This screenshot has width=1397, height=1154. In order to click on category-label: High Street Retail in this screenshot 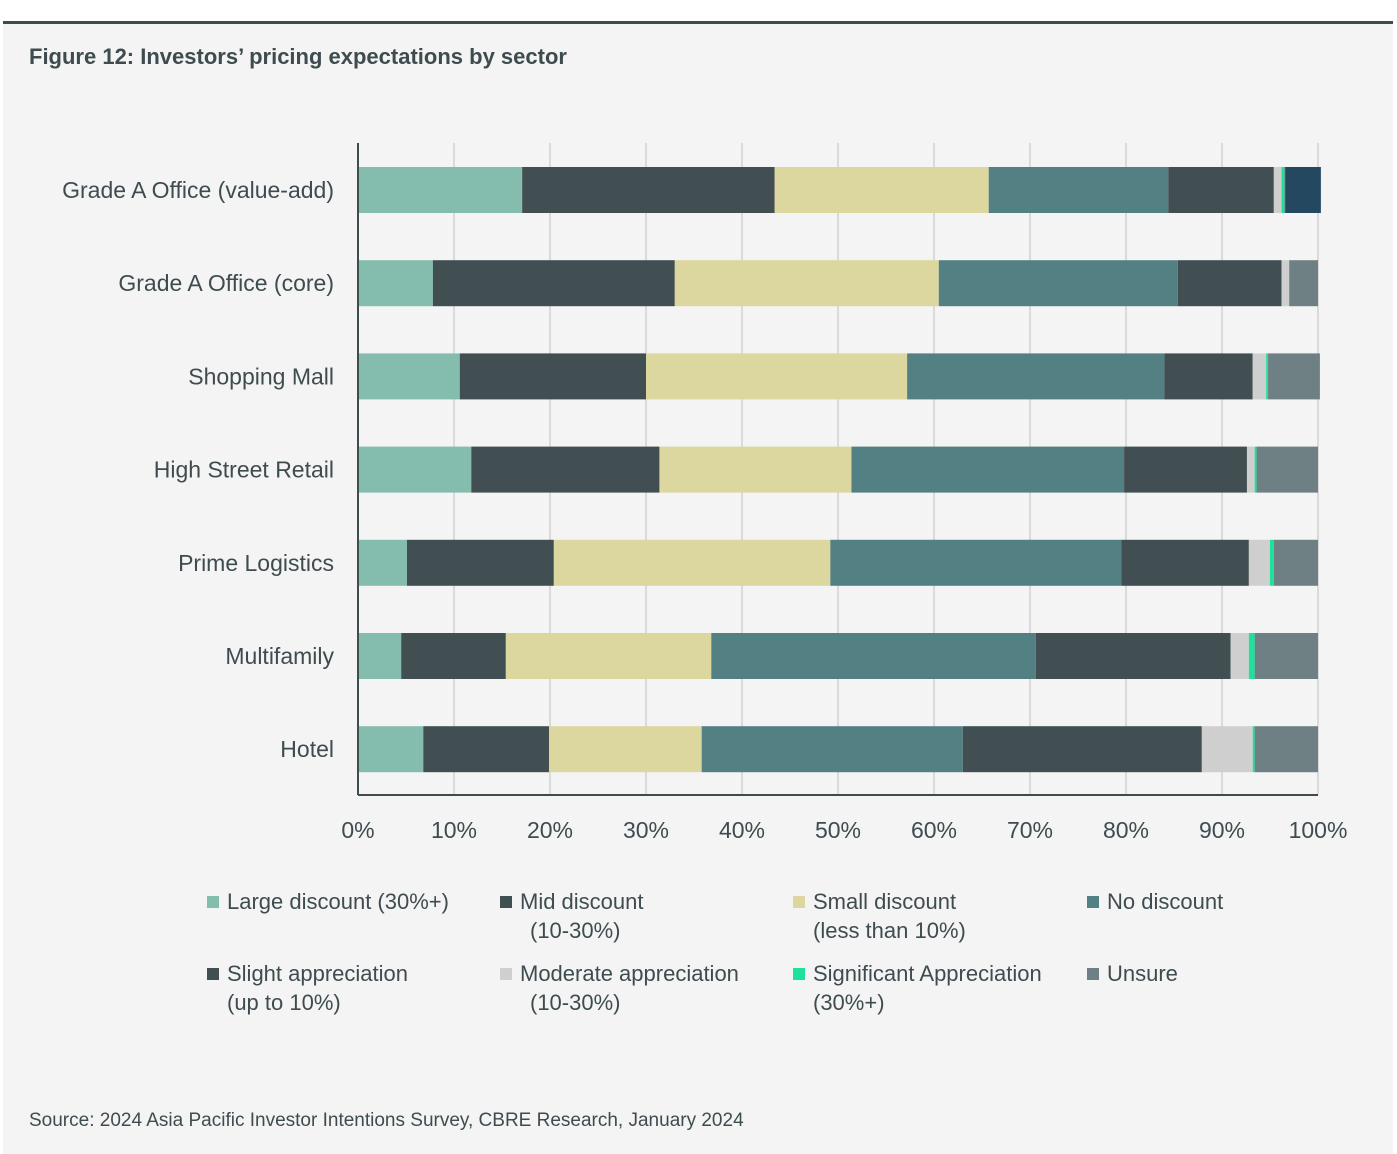, I will do `click(244, 470)`.